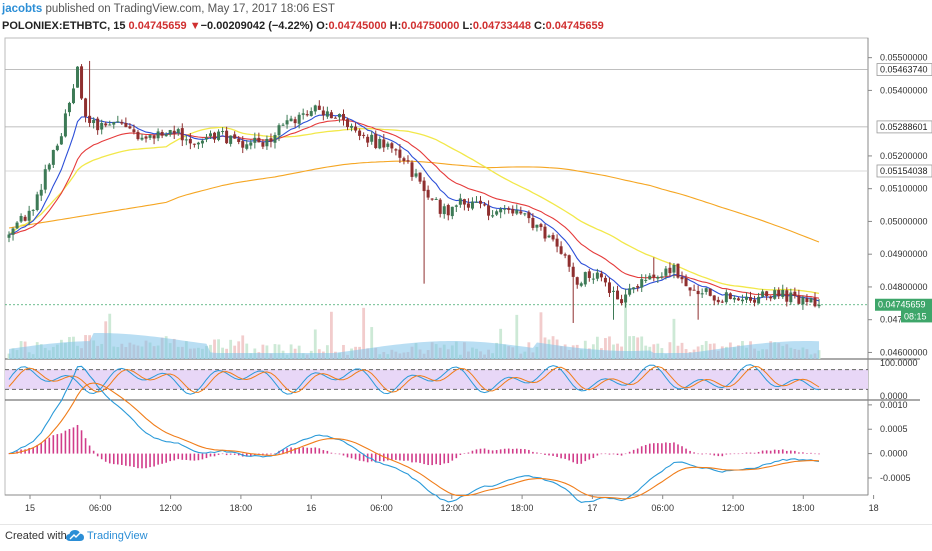 The height and width of the screenshot is (551, 932). What do you see at coordinates (64, 26) in the screenshot?
I see `symbol-label: POLONIEX:ETHBTC, 15` at bounding box center [64, 26].